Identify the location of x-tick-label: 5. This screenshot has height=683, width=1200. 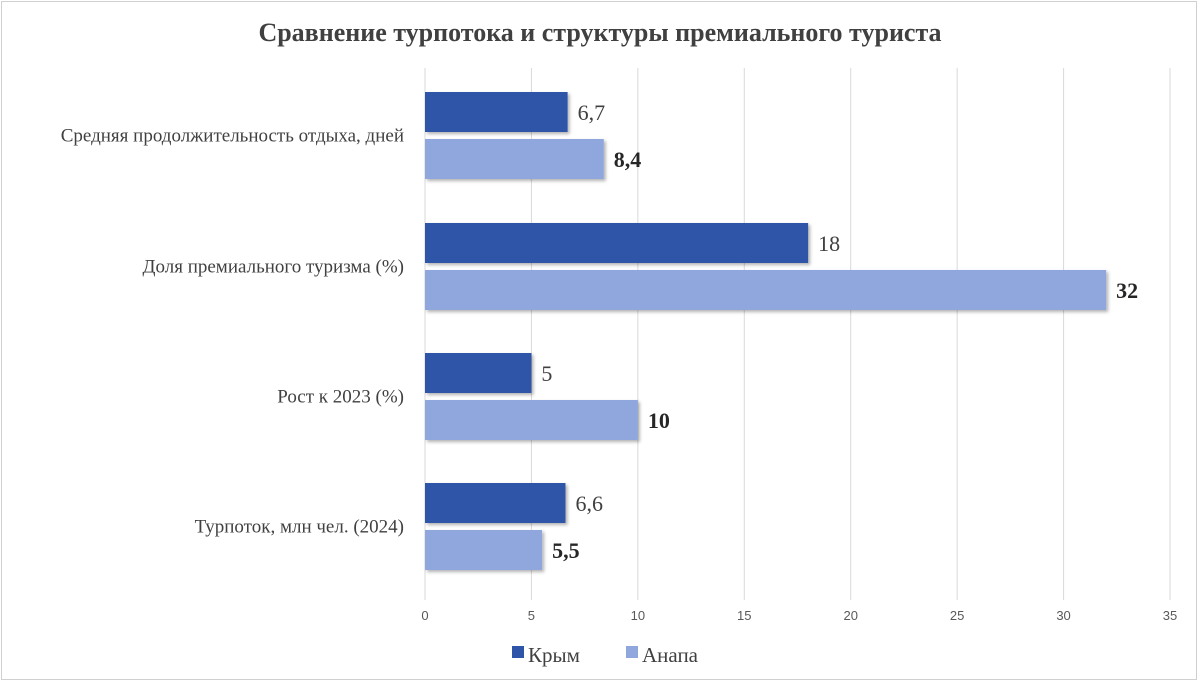
(531, 615).